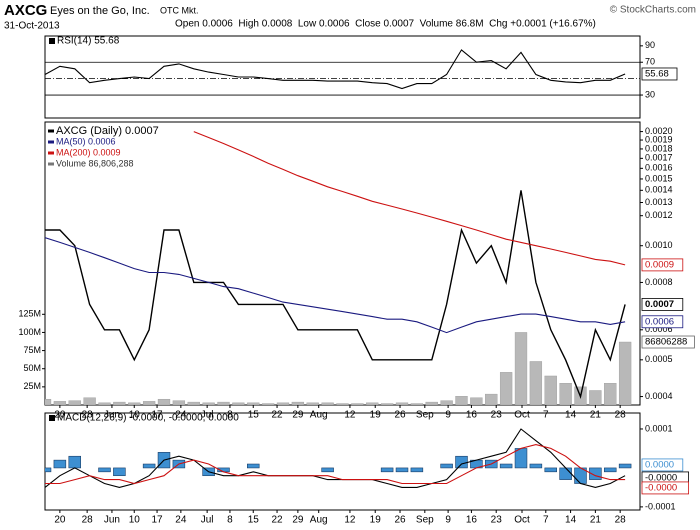  What do you see at coordinates (650, 62) in the screenshot?
I see `y-tick-label: 70` at bounding box center [650, 62].